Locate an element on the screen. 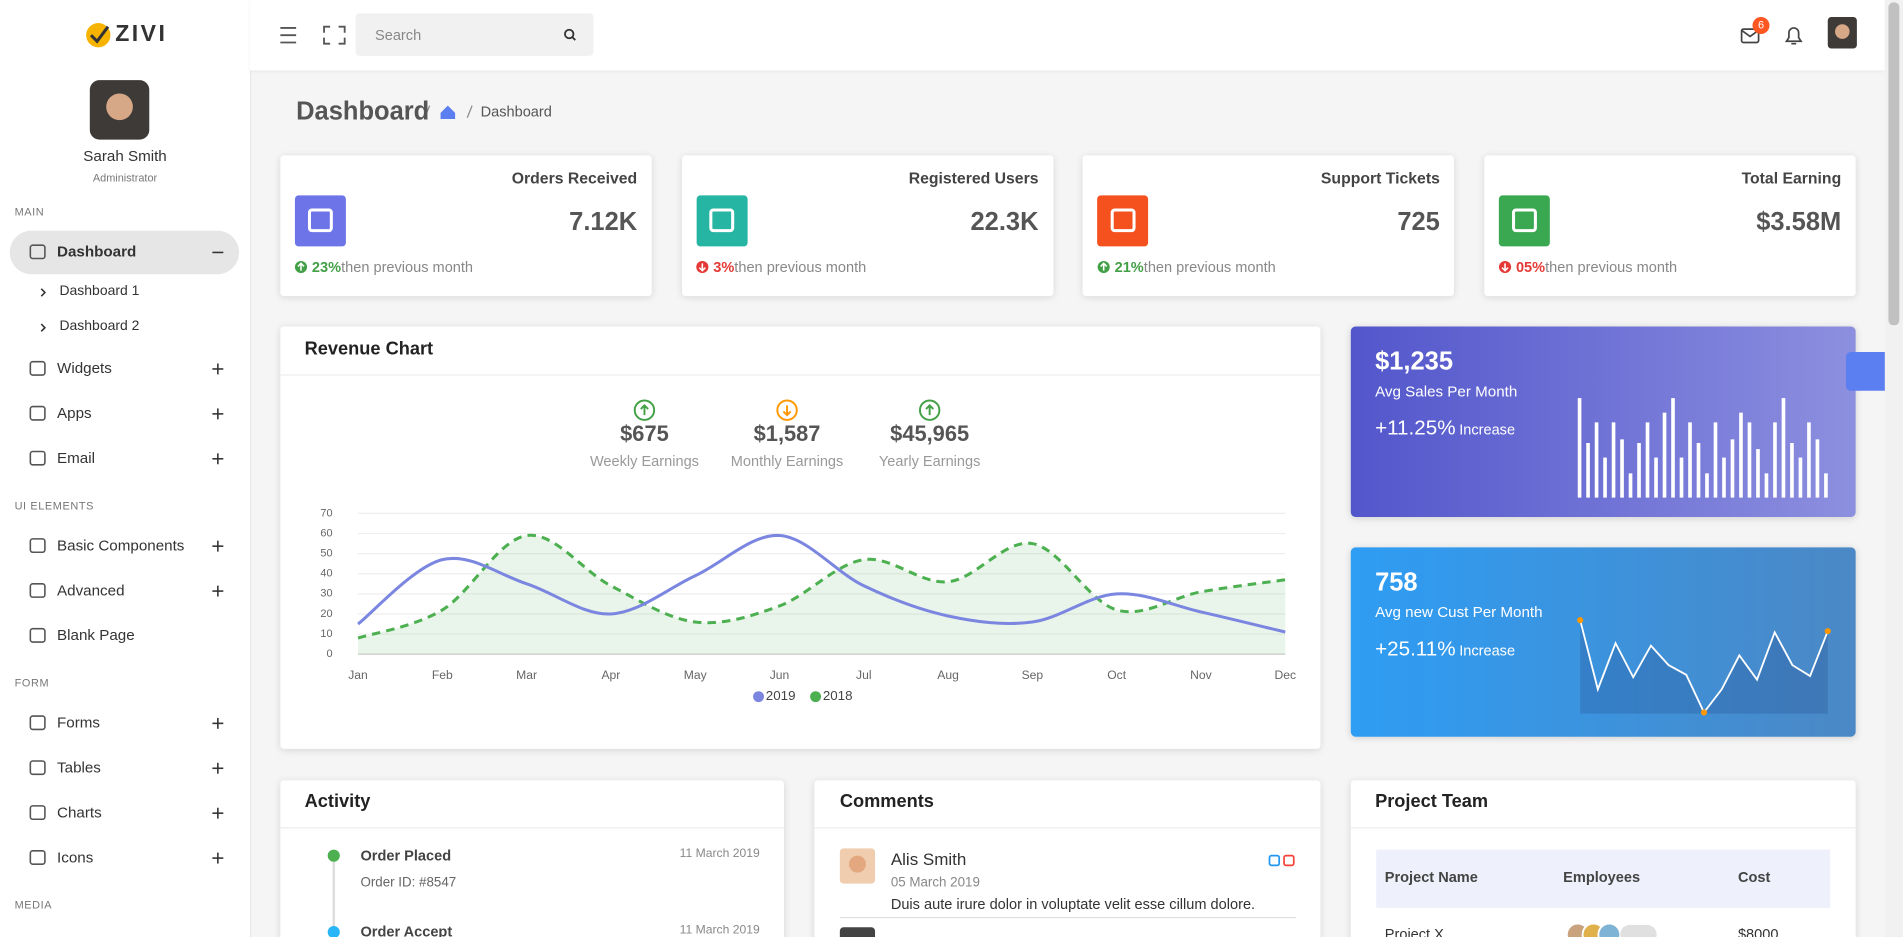  breadcrumb-separator is located at coordinates (427, 111).